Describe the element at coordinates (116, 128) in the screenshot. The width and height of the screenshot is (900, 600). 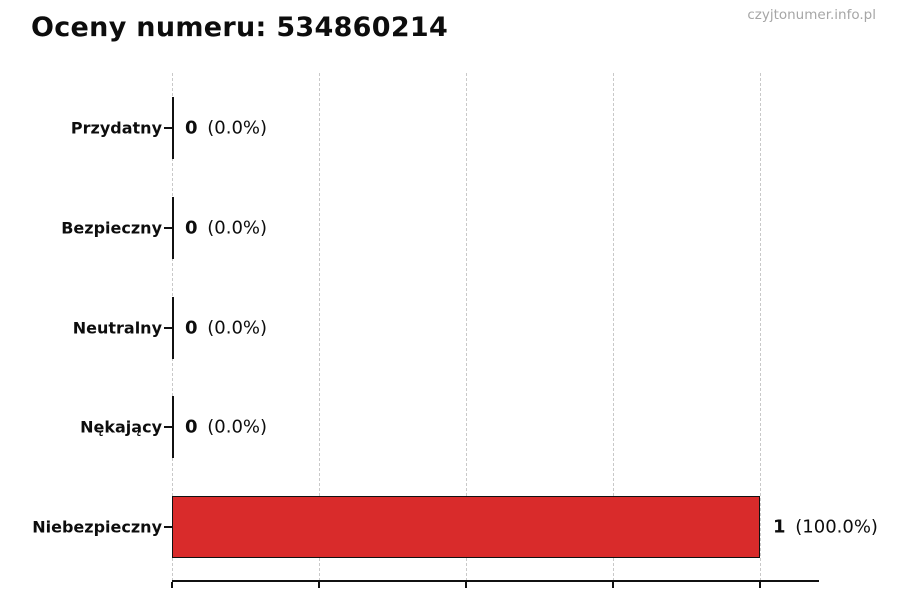
I see `category-label: Przydatny` at that location.